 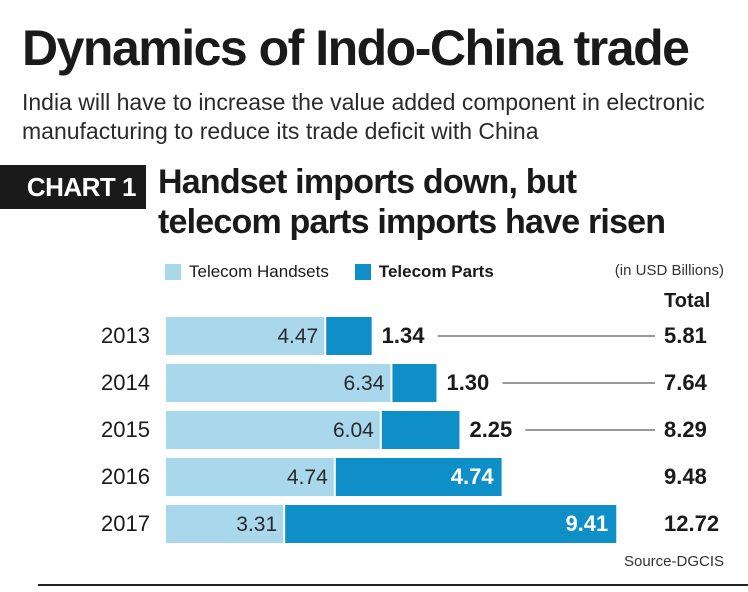 I want to click on parts-value-label: 4.74, so click(x=473, y=476).